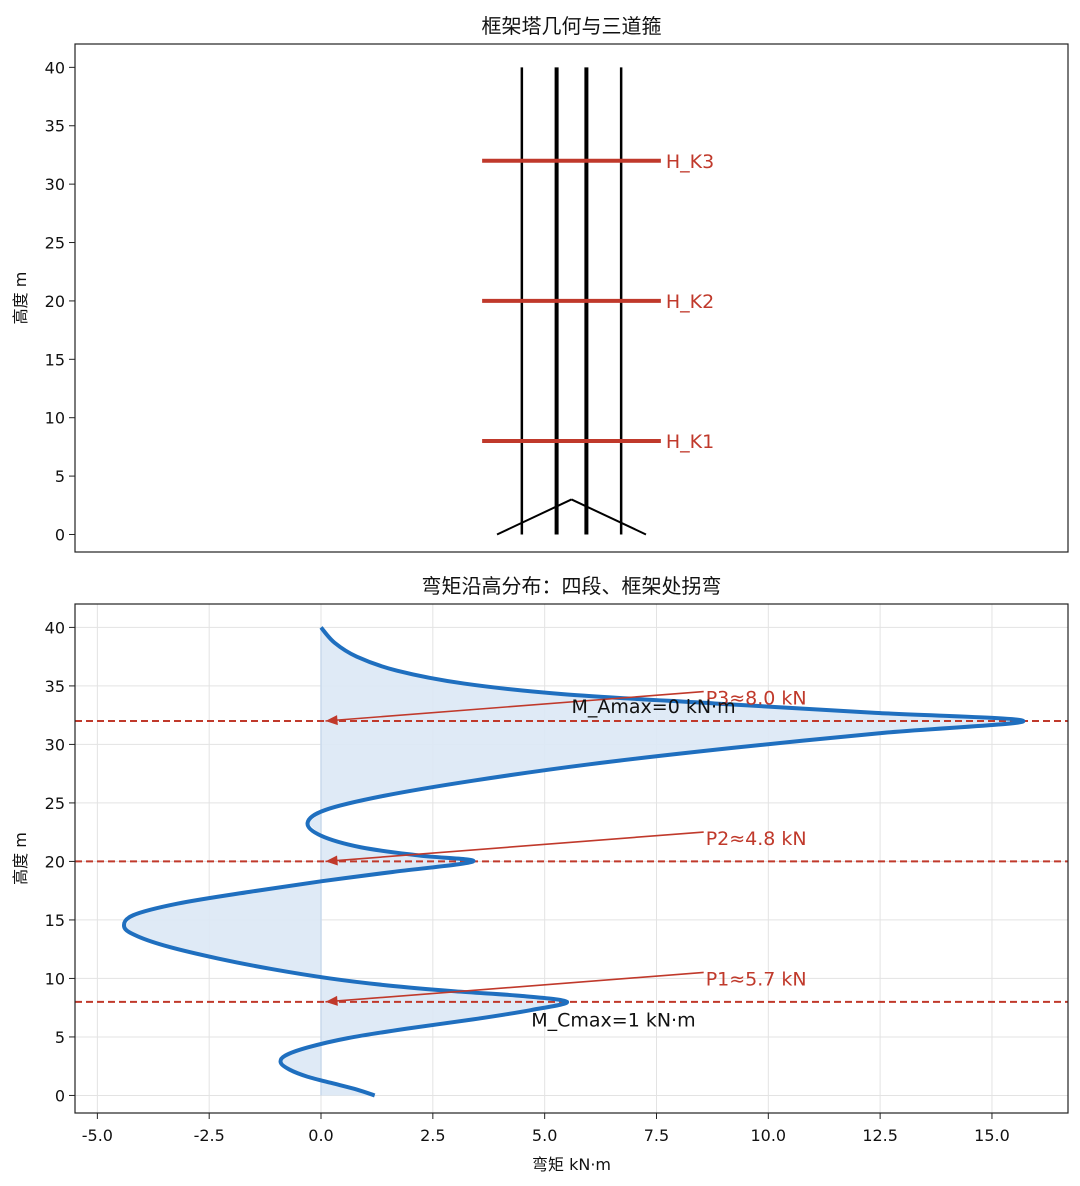 This screenshot has height=1186, width=1080. Describe the element at coordinates (992, 1135) in the screenshot. I see `x-tick-label: 15.0` at that location.